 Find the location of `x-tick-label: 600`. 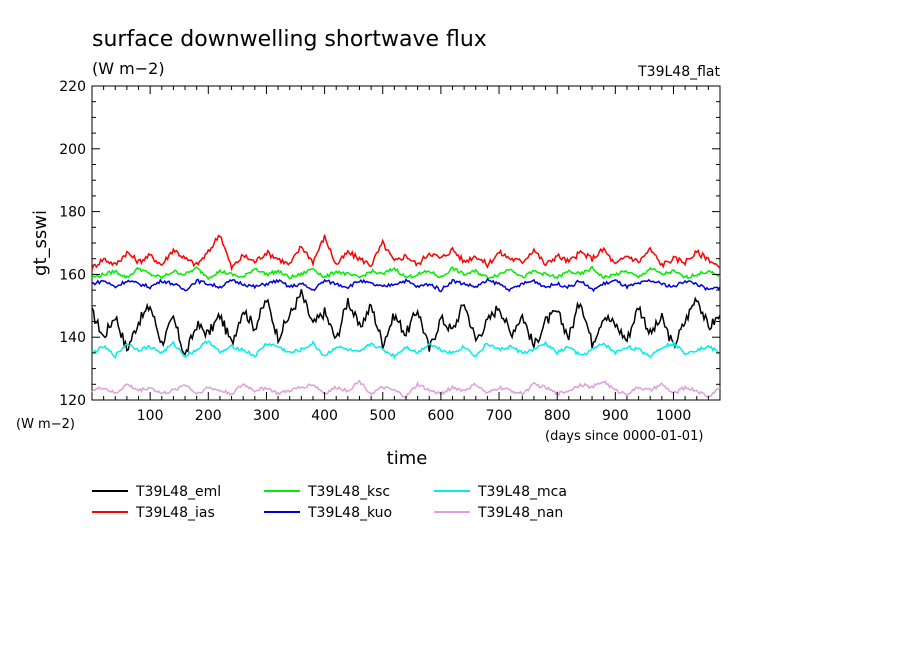

x-tick-label: 600 is located at coordinates (441, 416).